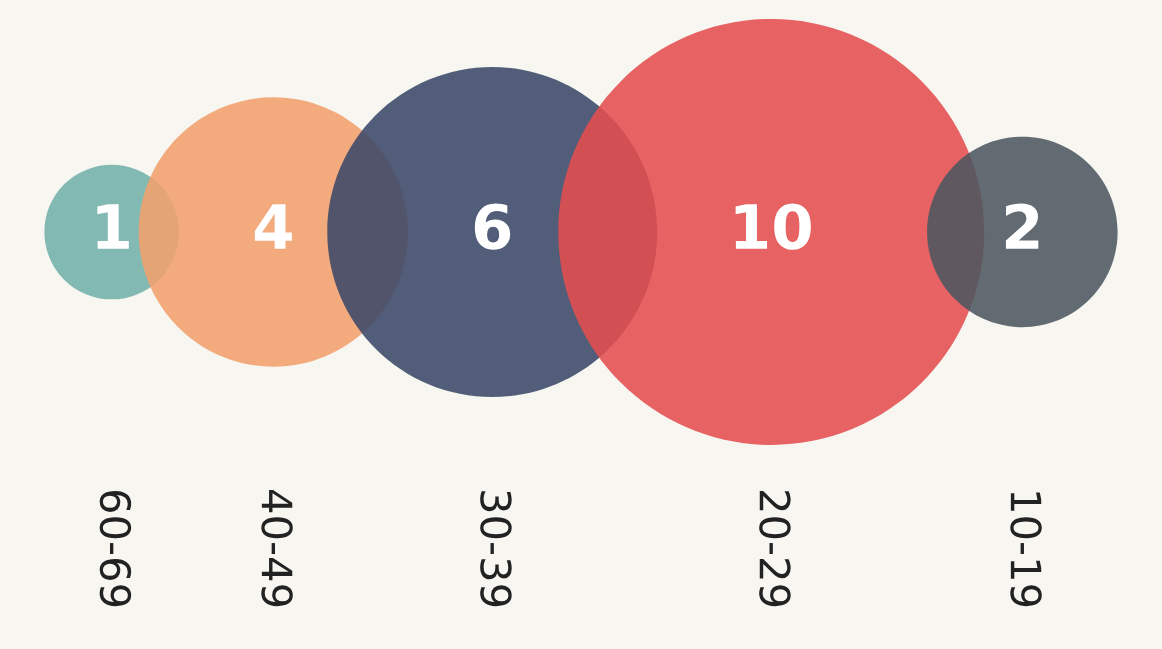 The image size is (1162, 649). What do you see at coordinates (273, 226) in the screenshot?
I see `data-label: 4` at bounding box center [273, 226].